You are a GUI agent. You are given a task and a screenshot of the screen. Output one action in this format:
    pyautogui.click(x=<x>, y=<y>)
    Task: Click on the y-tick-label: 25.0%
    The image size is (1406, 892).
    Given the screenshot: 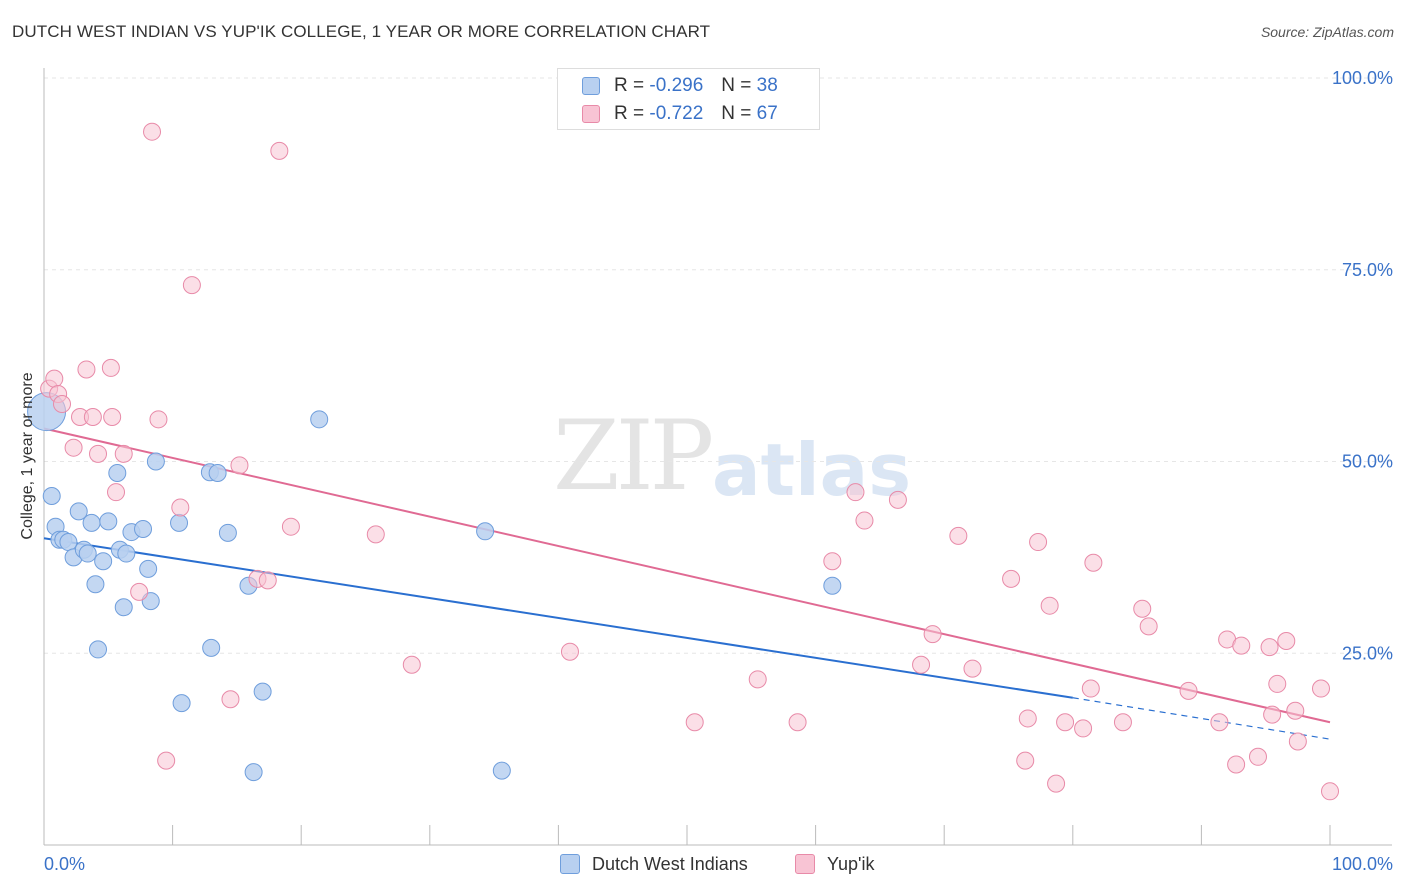 What is the action you would take?
    pyautogui.click(x=1367, y=653)
    